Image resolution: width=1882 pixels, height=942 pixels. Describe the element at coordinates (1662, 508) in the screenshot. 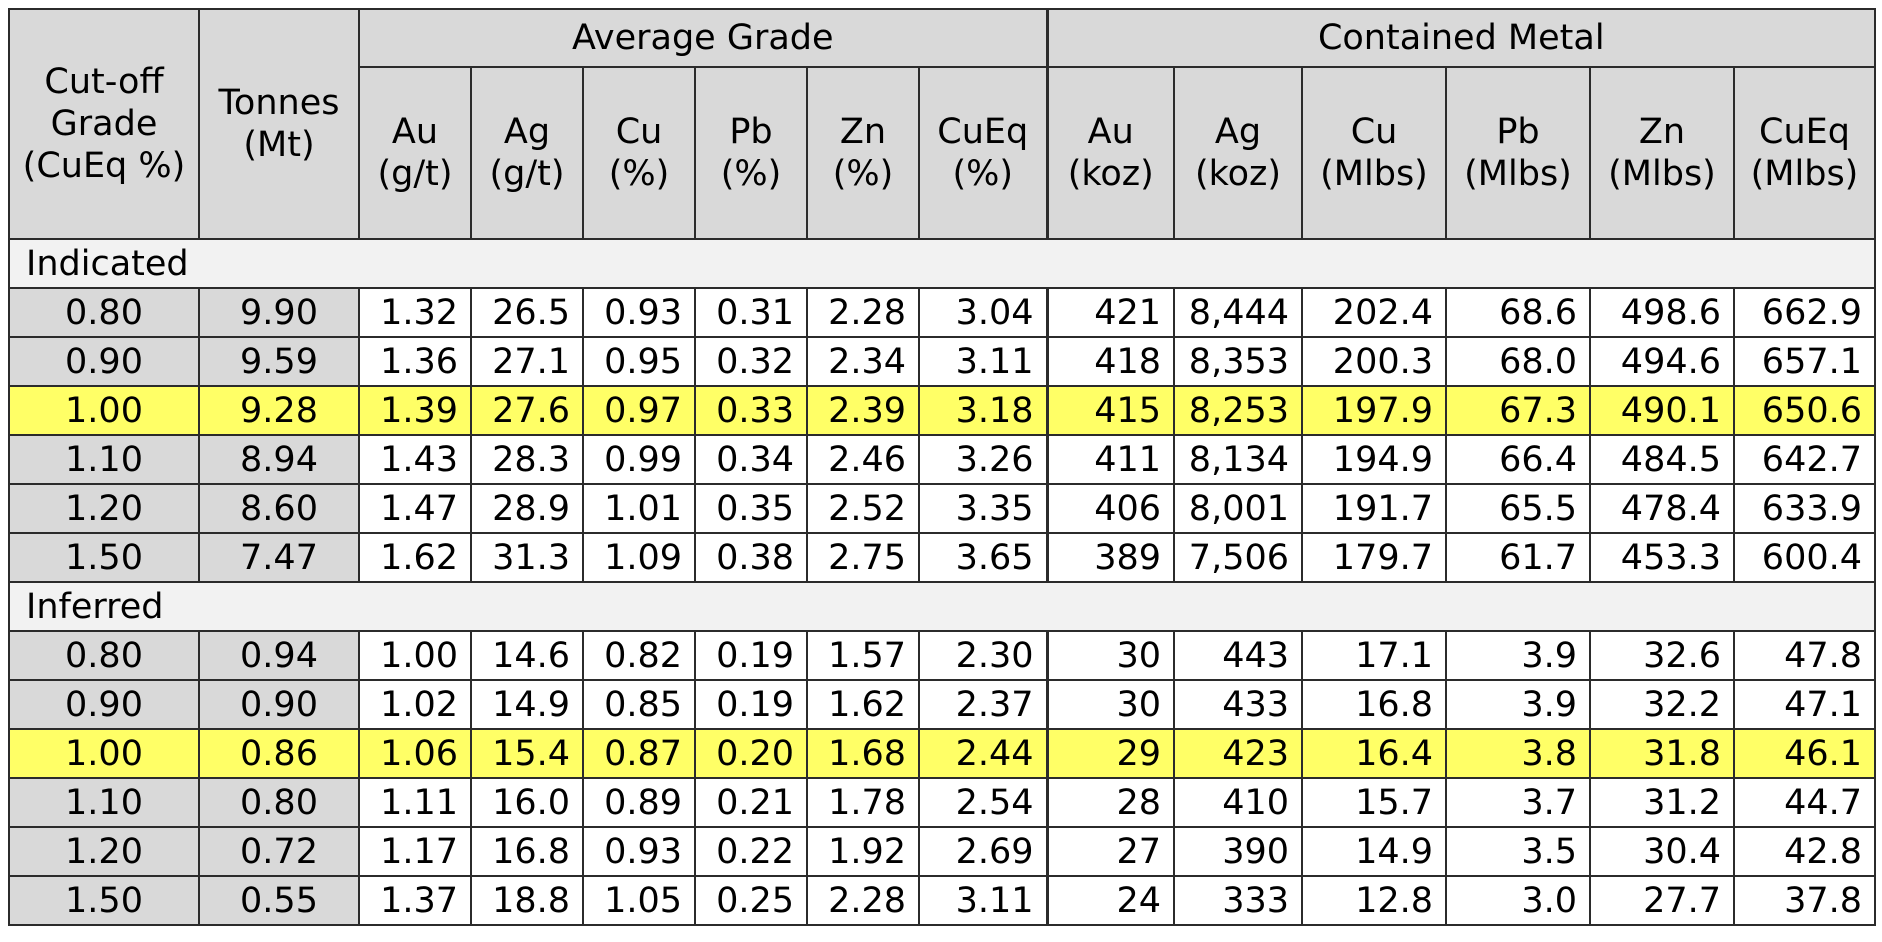

I see `cell-zn-metal: 478.4` at that location.